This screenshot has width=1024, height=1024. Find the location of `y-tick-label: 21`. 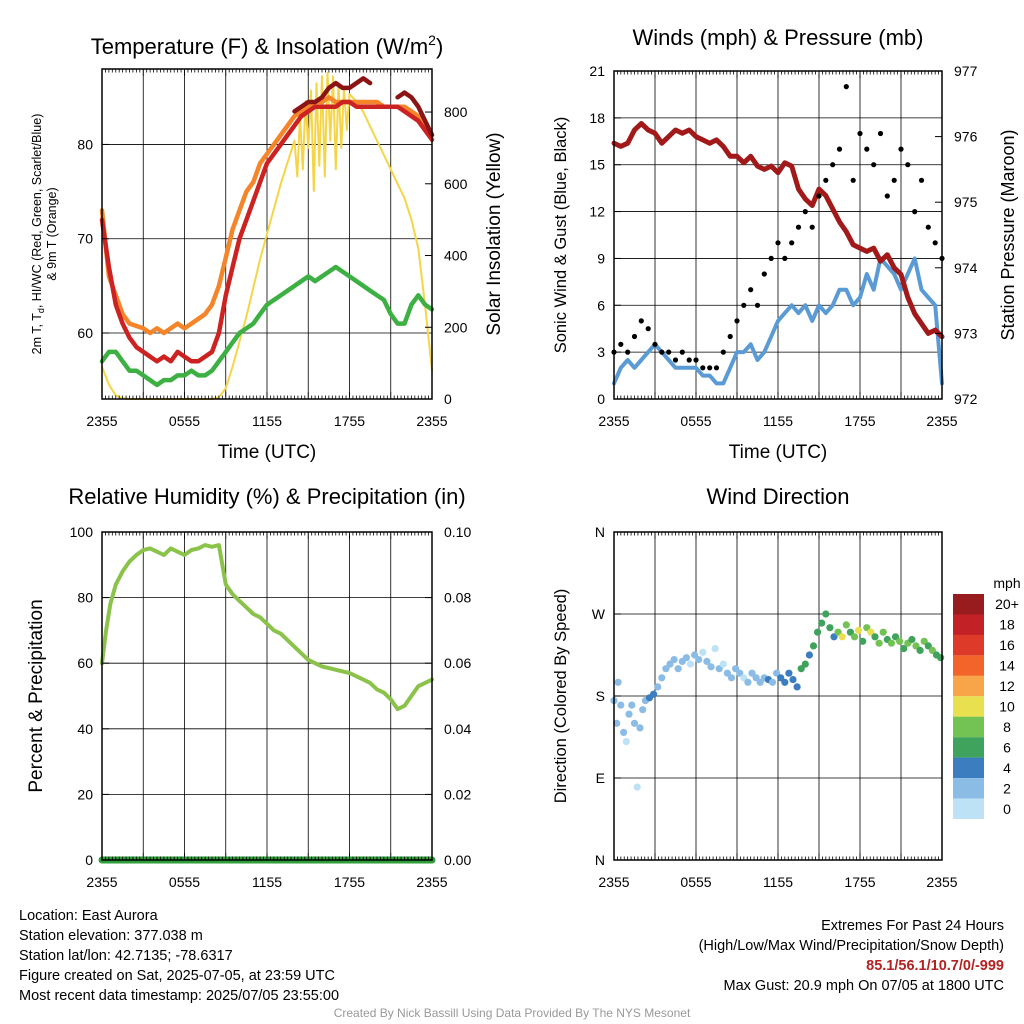

y-tick-label: 21 is located at coordinates (597, 71).